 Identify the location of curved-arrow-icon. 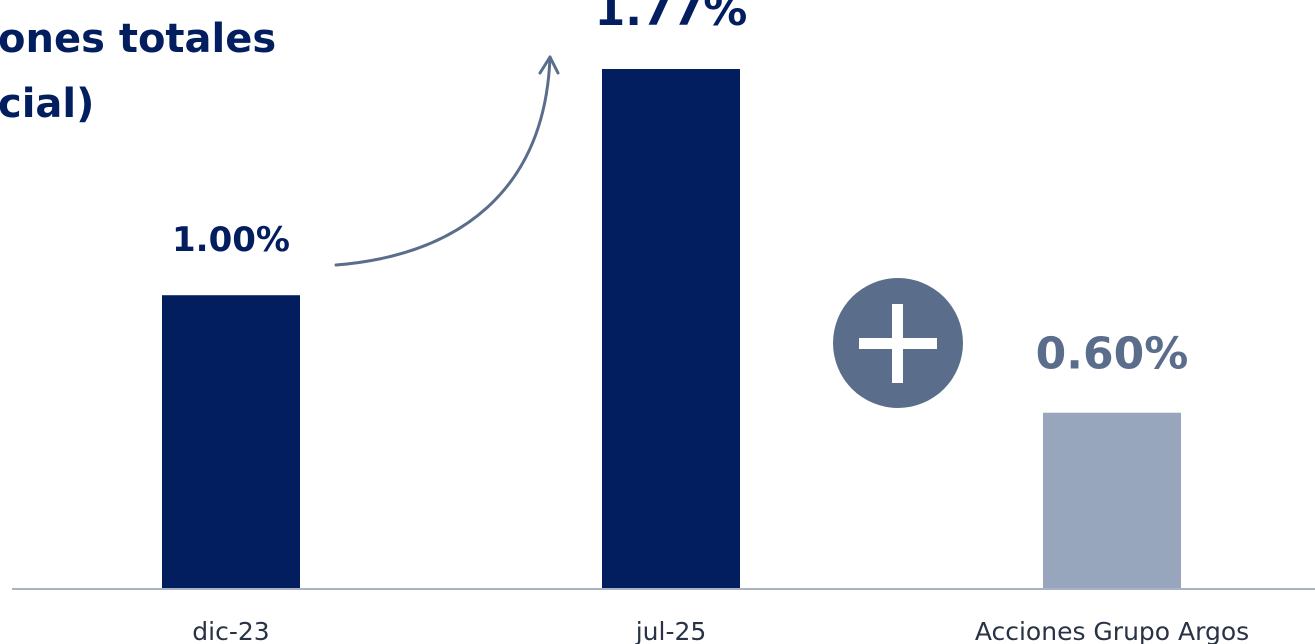
(447, 161).